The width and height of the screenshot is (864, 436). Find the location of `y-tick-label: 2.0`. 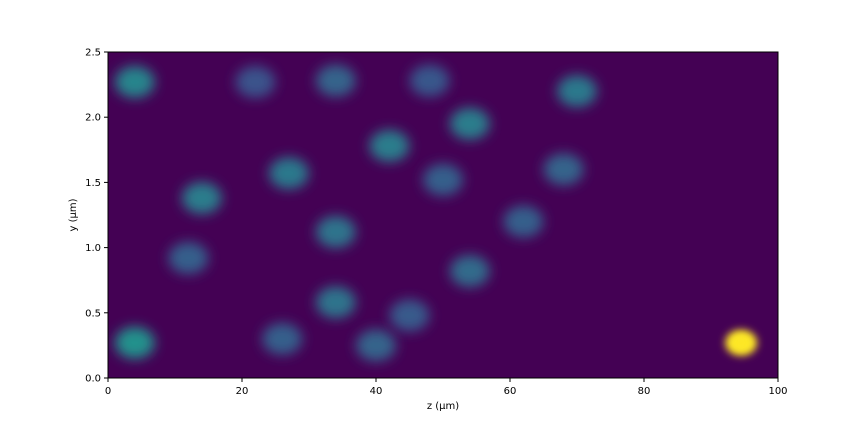

y-tick-label: 2.0 is located at coordinates (93, 118).